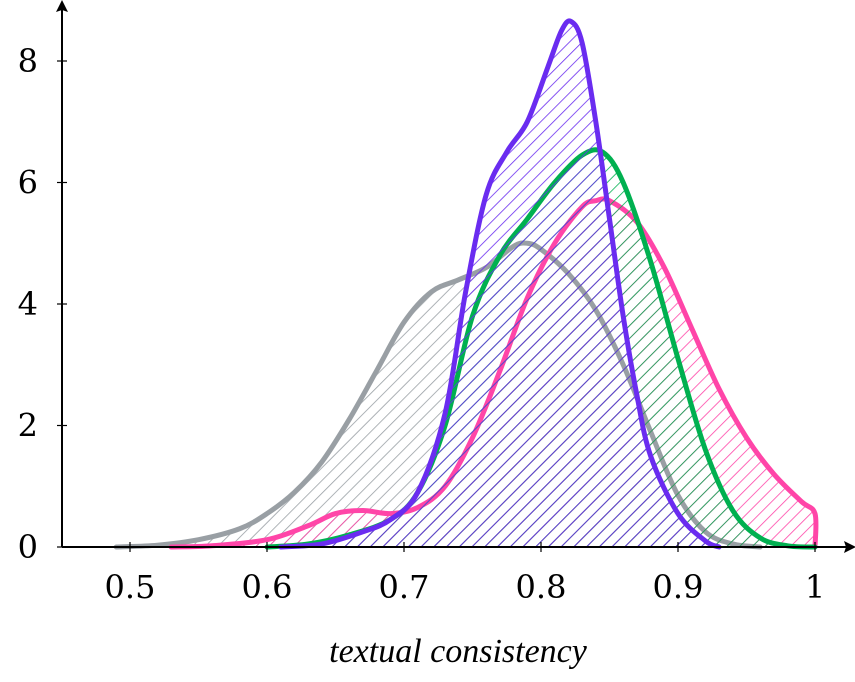 This screenshot has width=855, height=682. Describe the element at coordinates (28, 304) in the screenshot. I see `y-tick-label: 4` at that location.